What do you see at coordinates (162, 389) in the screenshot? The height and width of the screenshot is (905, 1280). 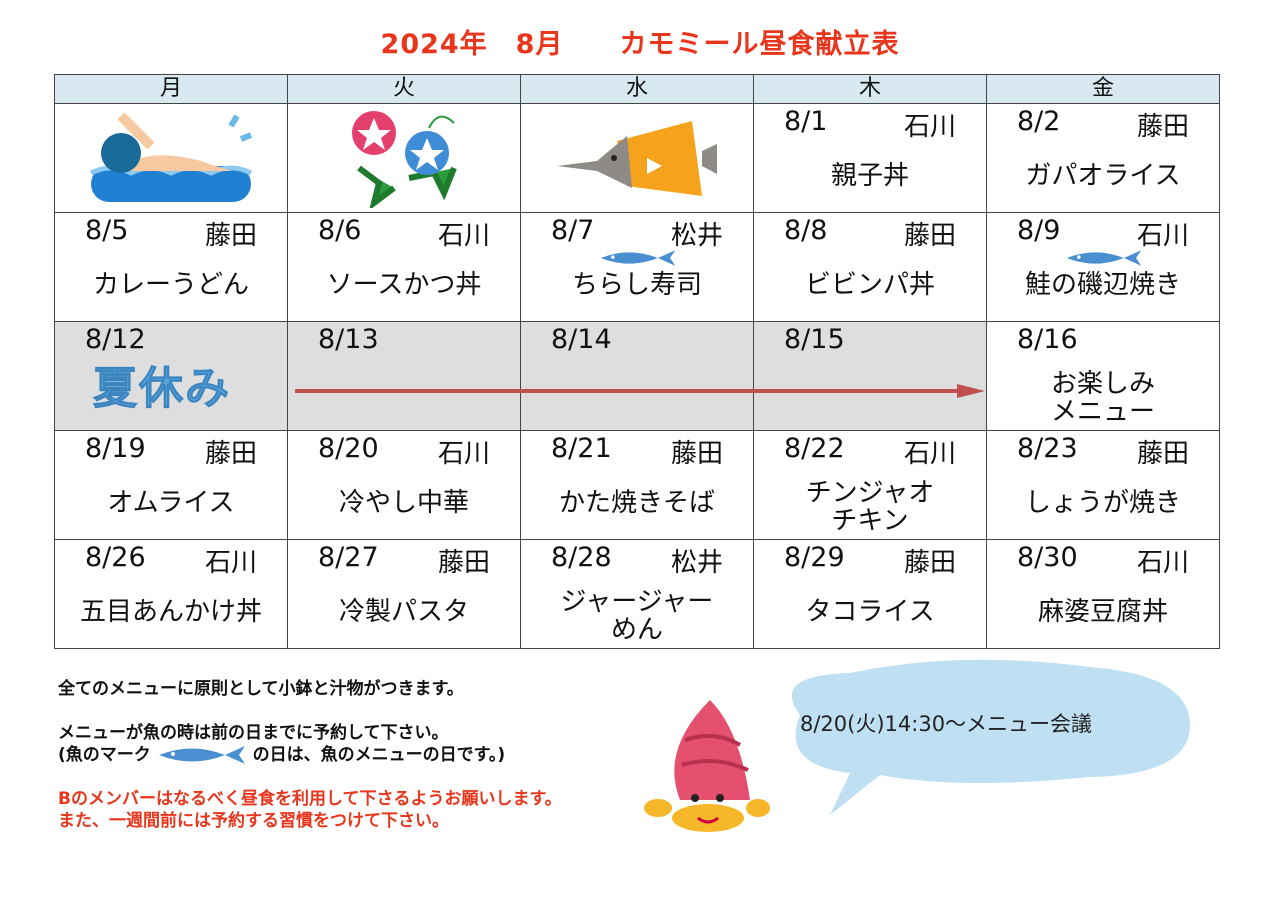 I see `summer-holiday-label: 夏休み` at bounding box center [162, 389].